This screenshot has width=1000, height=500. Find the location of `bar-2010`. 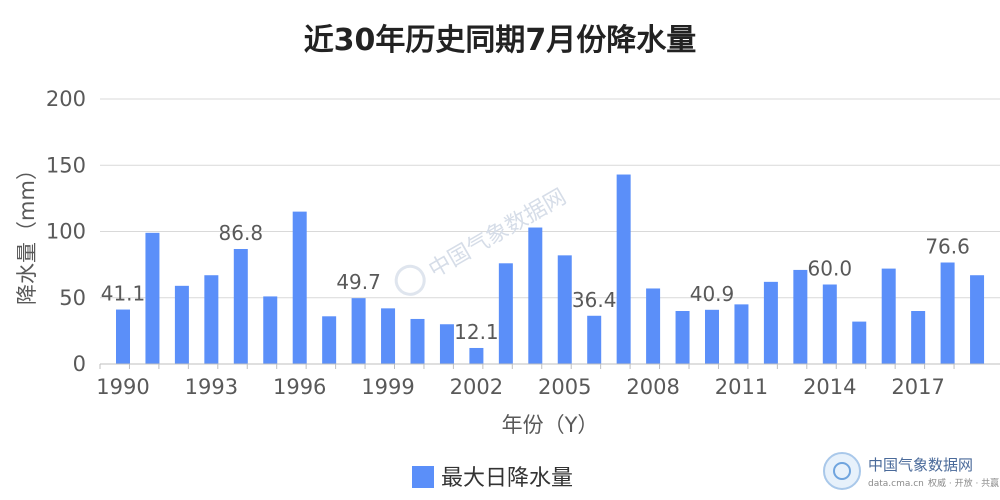

bar-2010 is located at coordinates (712, 336).